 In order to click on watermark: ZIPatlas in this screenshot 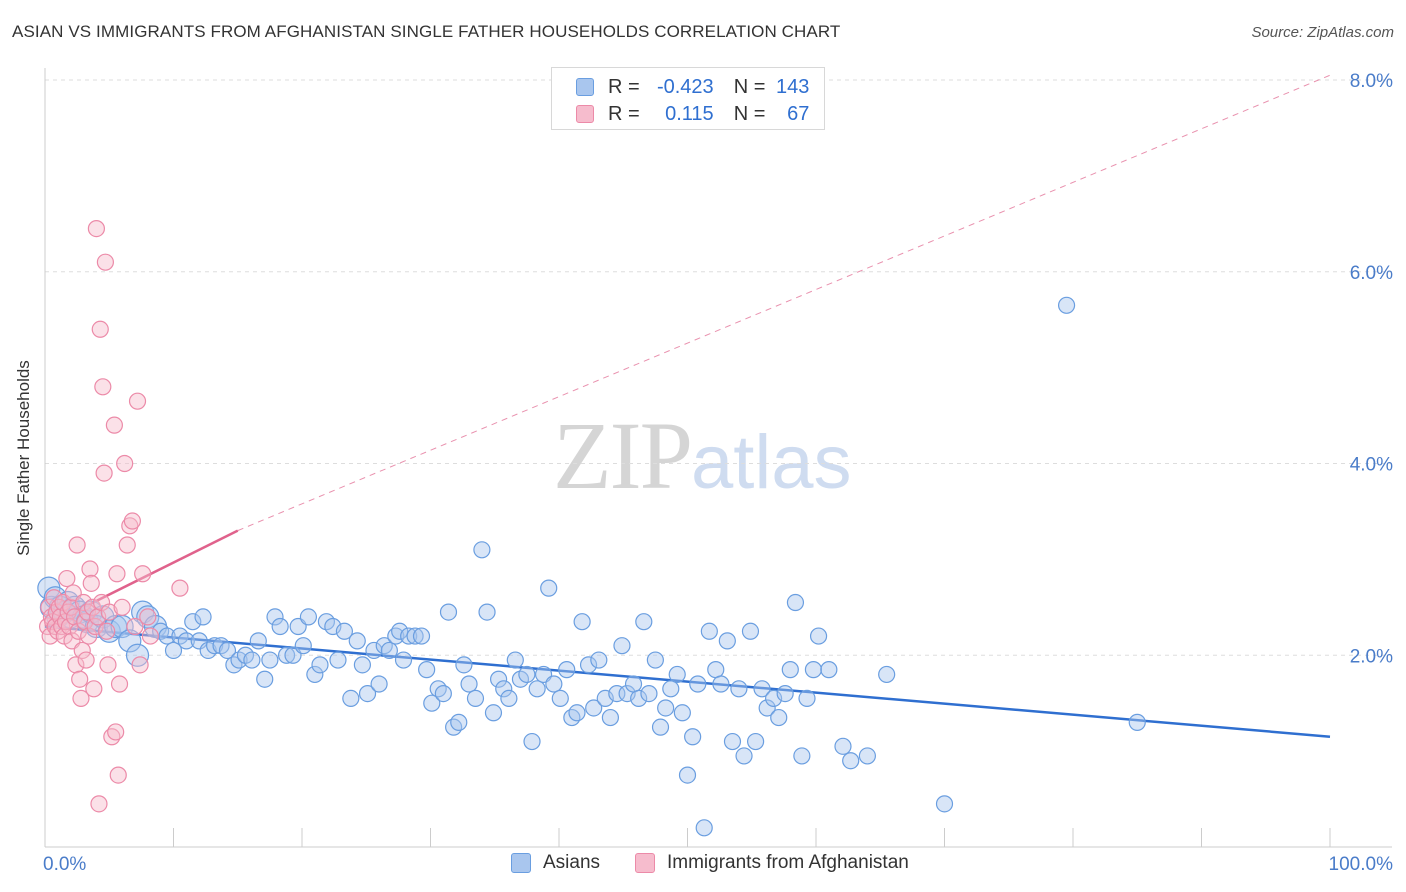, I will do `click(702, 455)`.